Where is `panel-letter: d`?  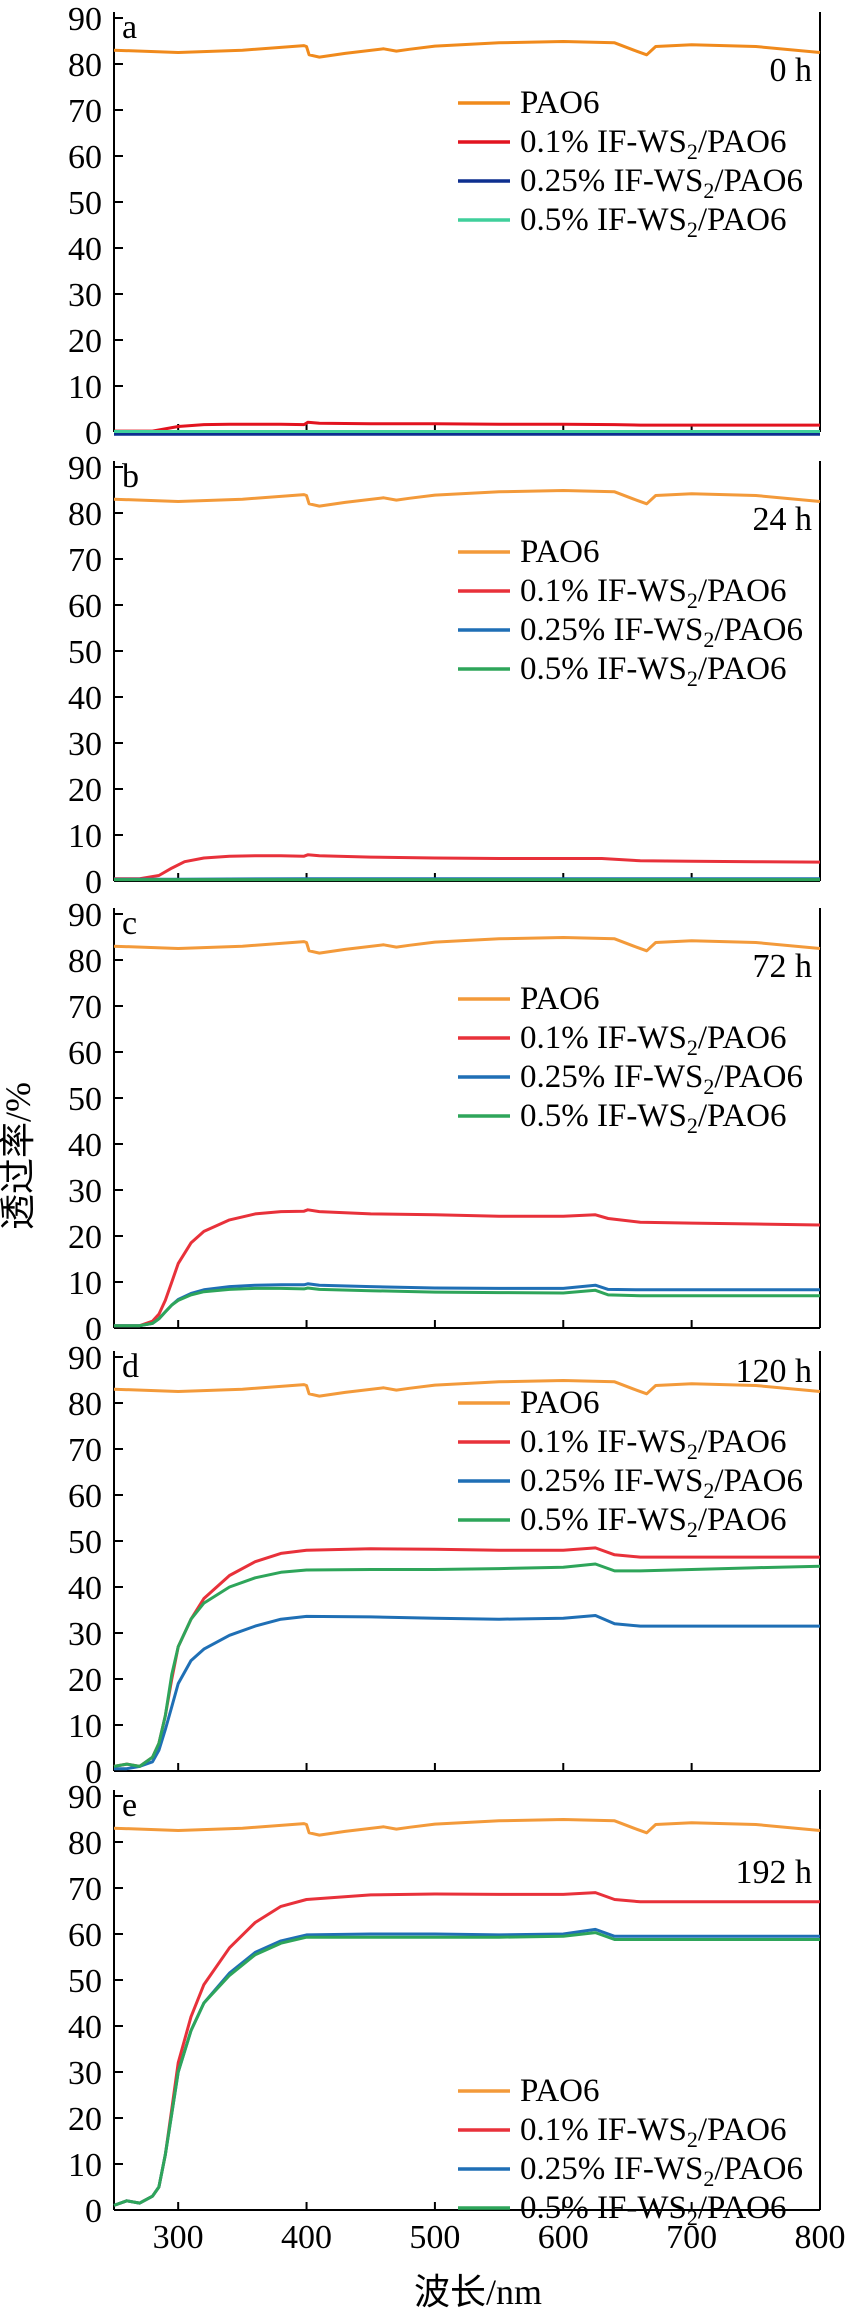
panel-letter: d is located at coordinates (130, 1366).